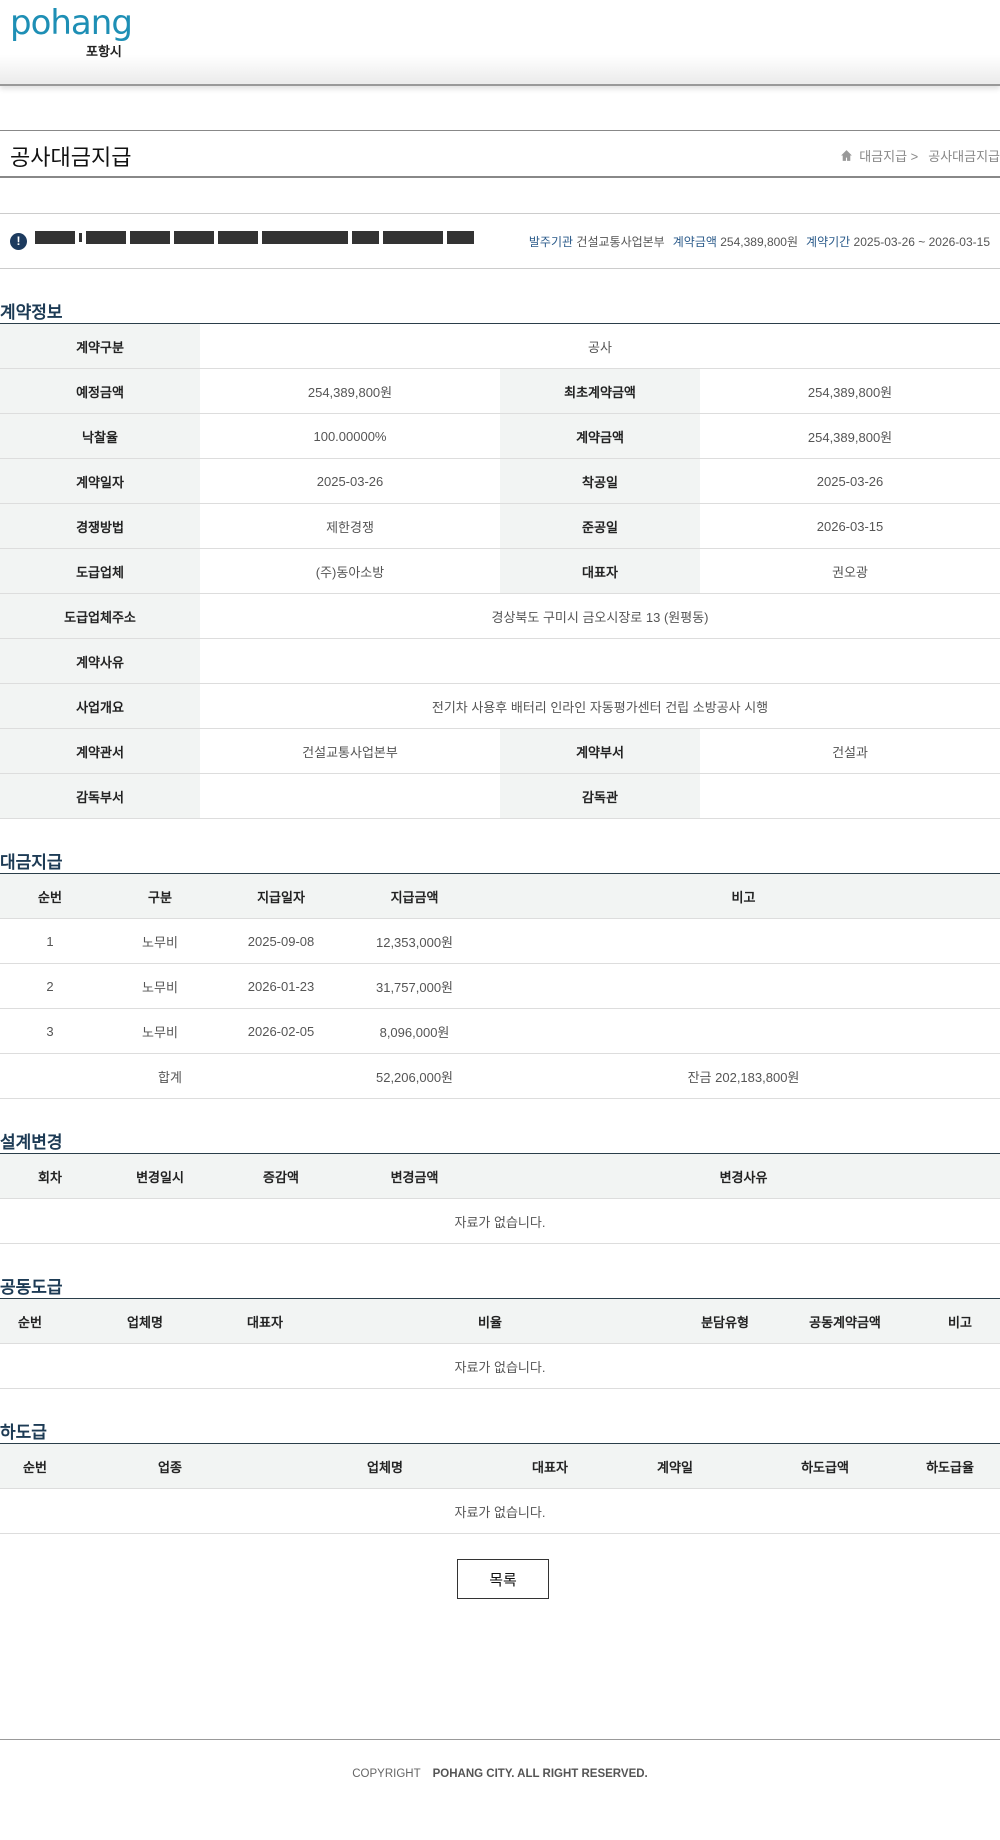 Image resolution: width=1000 pixels, height=1840 pixels. What do you see at coordinates (100, 616) in the screenshot?
I see `field-label: 도급업체주소` at bounding box center [100, 616].